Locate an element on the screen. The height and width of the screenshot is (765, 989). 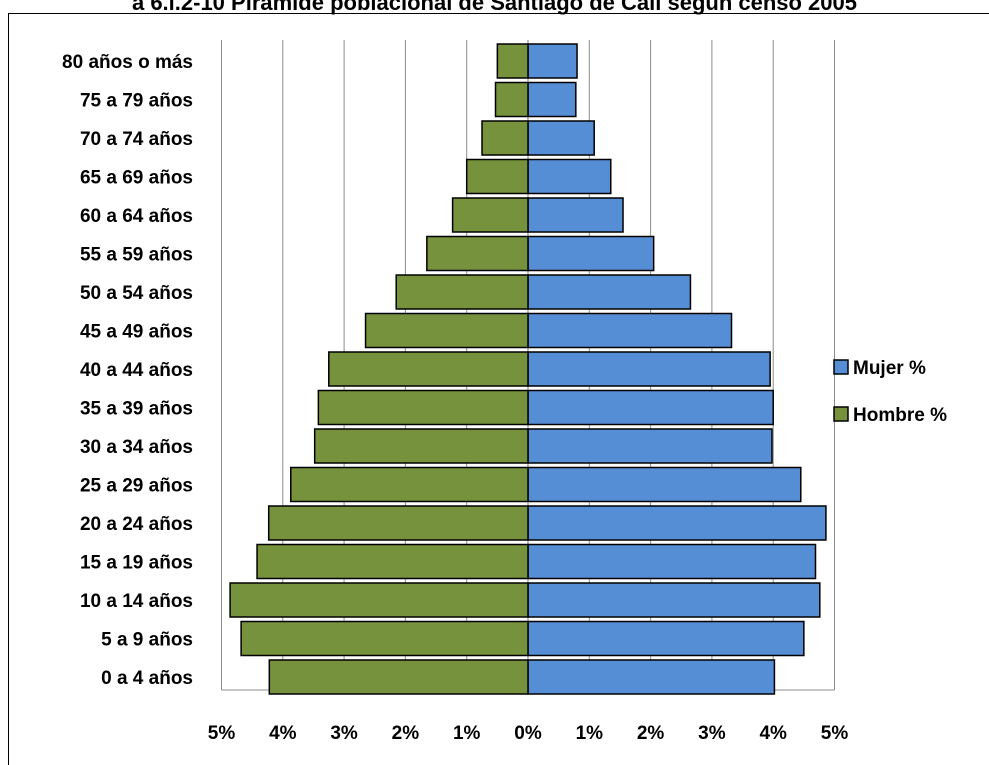
x-tick-labels: 5% 4% 3% 2% 1% 0% 1% 2% 3% 4% 5% is located at coordinates (528, 733).